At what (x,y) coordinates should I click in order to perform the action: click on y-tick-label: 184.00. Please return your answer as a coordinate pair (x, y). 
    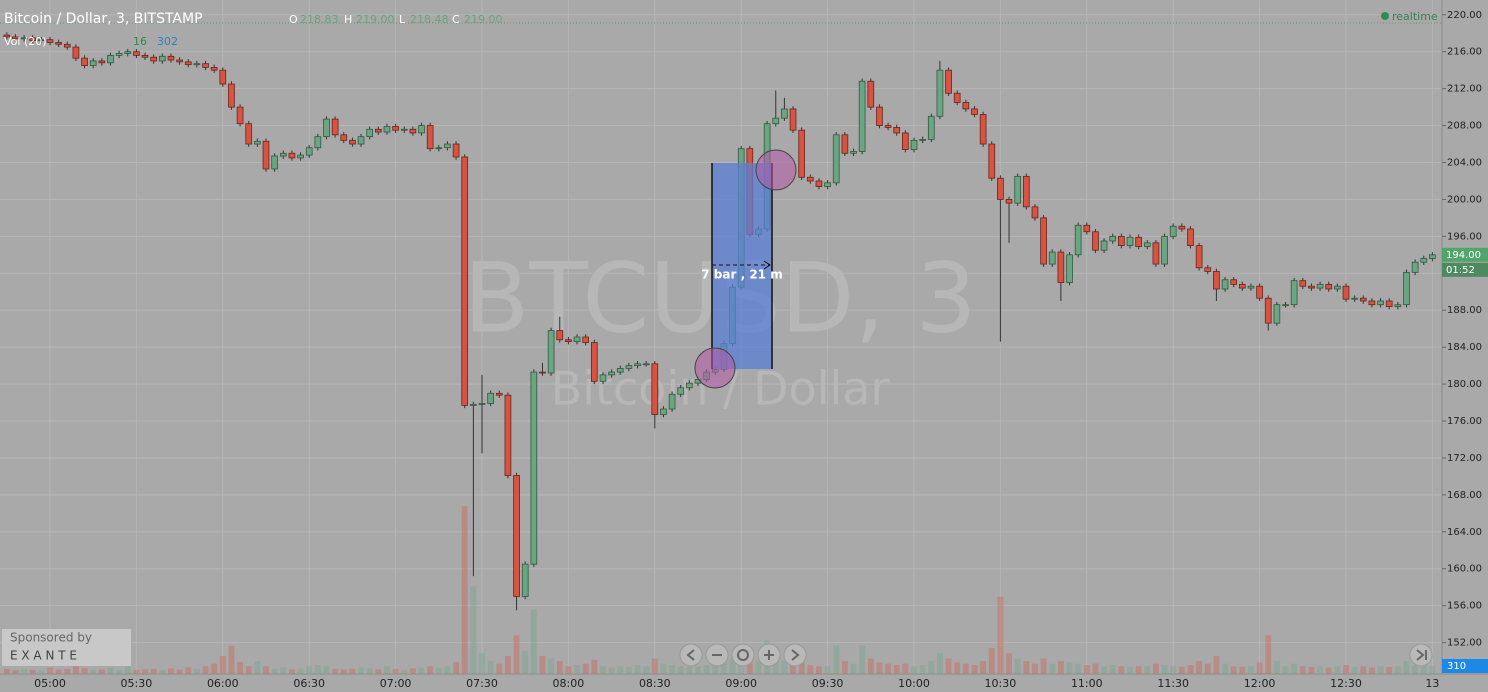
    Looking at the image, I should click on (1464, 347).